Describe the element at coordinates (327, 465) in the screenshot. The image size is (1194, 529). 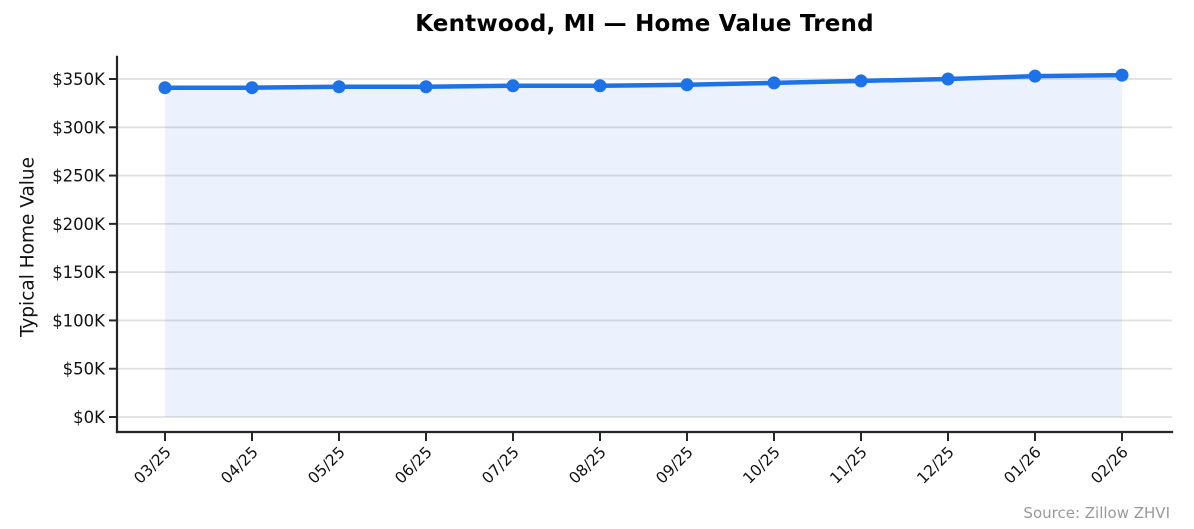
I see `x-tick-label: 05/25` at that location.